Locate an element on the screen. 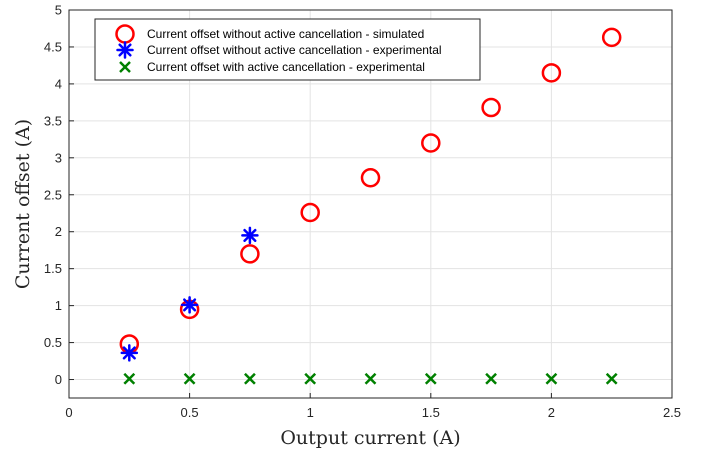 The image size is (713, 453). y-tick-label: 1.5 is located at coordinates (53, 268).